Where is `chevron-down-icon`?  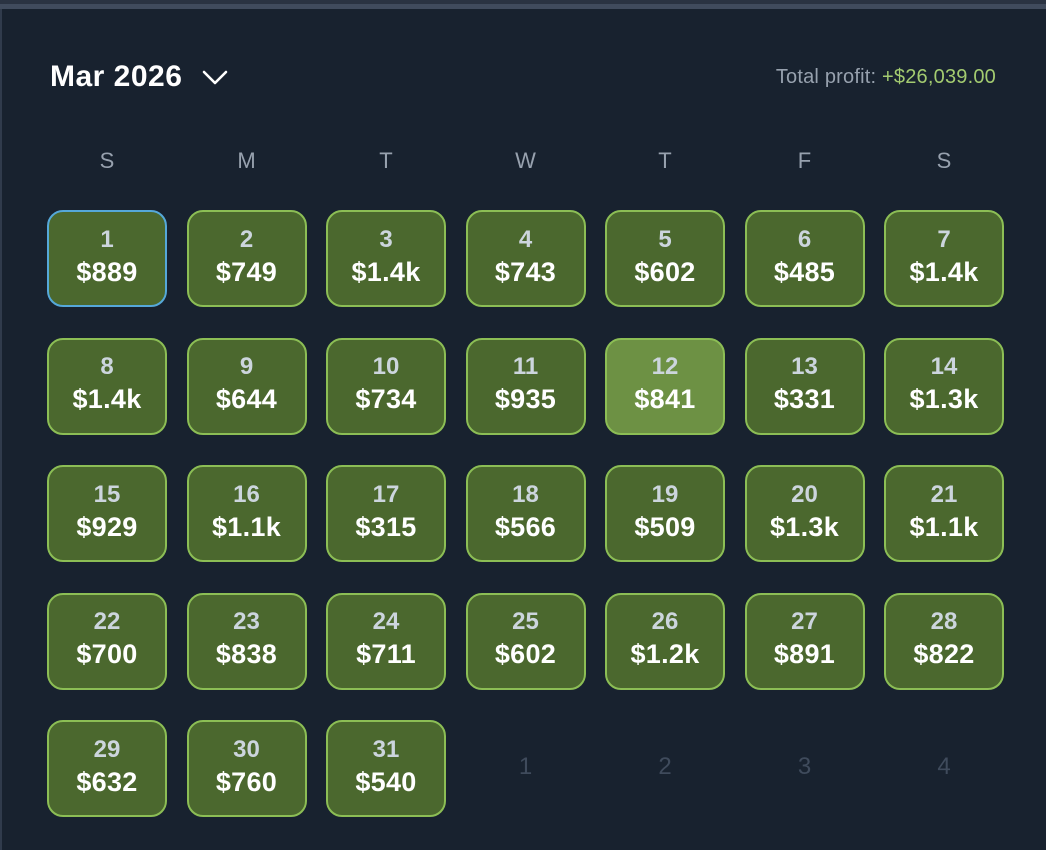
chevron-down-icon is located at coordinates (215, 77).